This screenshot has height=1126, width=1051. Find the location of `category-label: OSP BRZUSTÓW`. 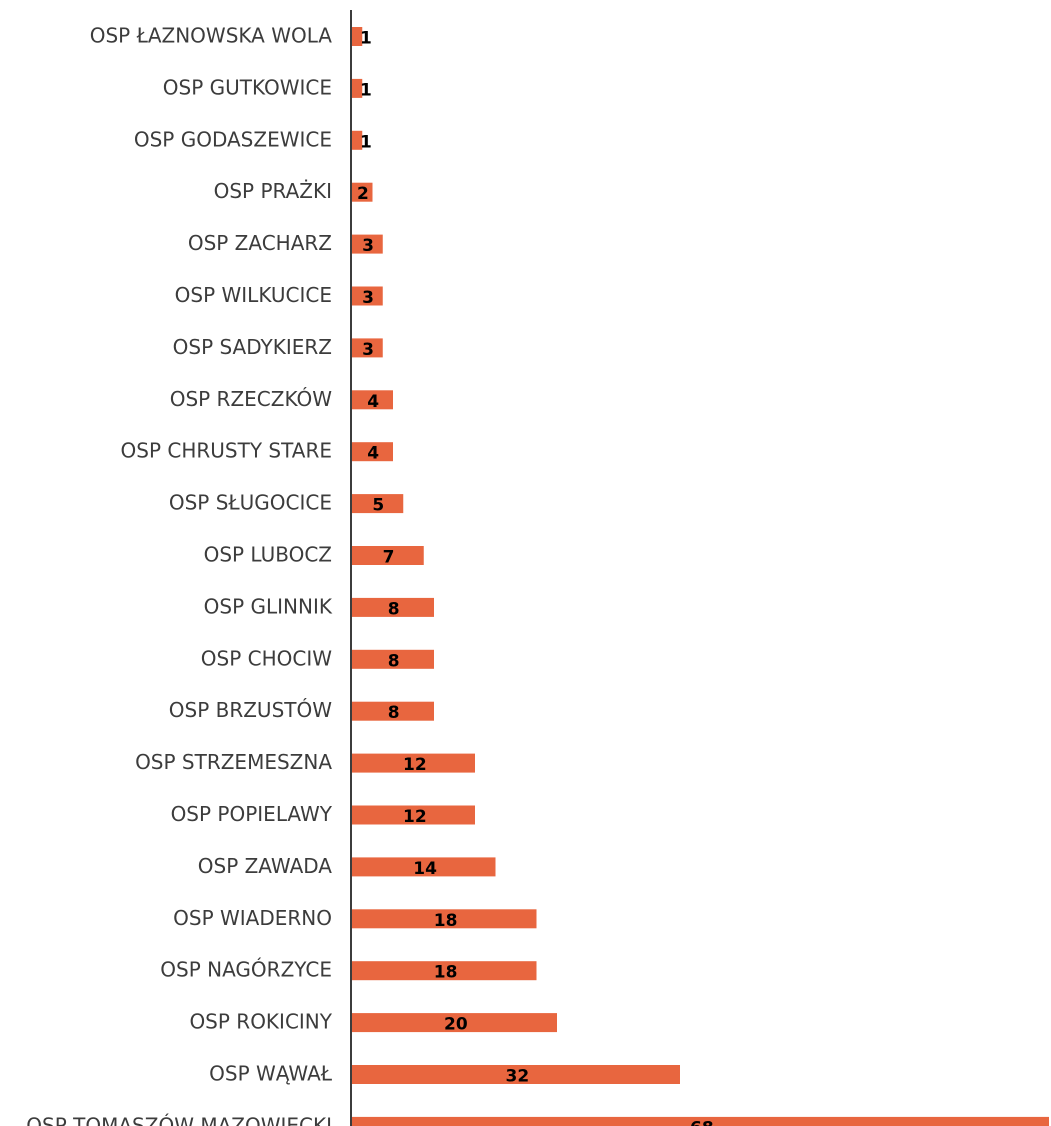

category-label: OSP BRZUSTÓW is located at coordinates (250, 710).